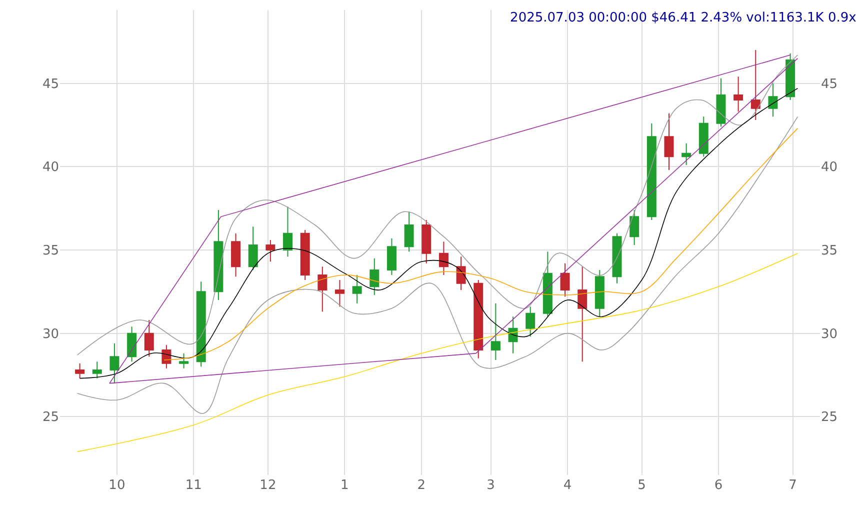 The width and height of the screenshot is (865, 505). I want to click on y2-tick-label: 35, so click(829, 251).